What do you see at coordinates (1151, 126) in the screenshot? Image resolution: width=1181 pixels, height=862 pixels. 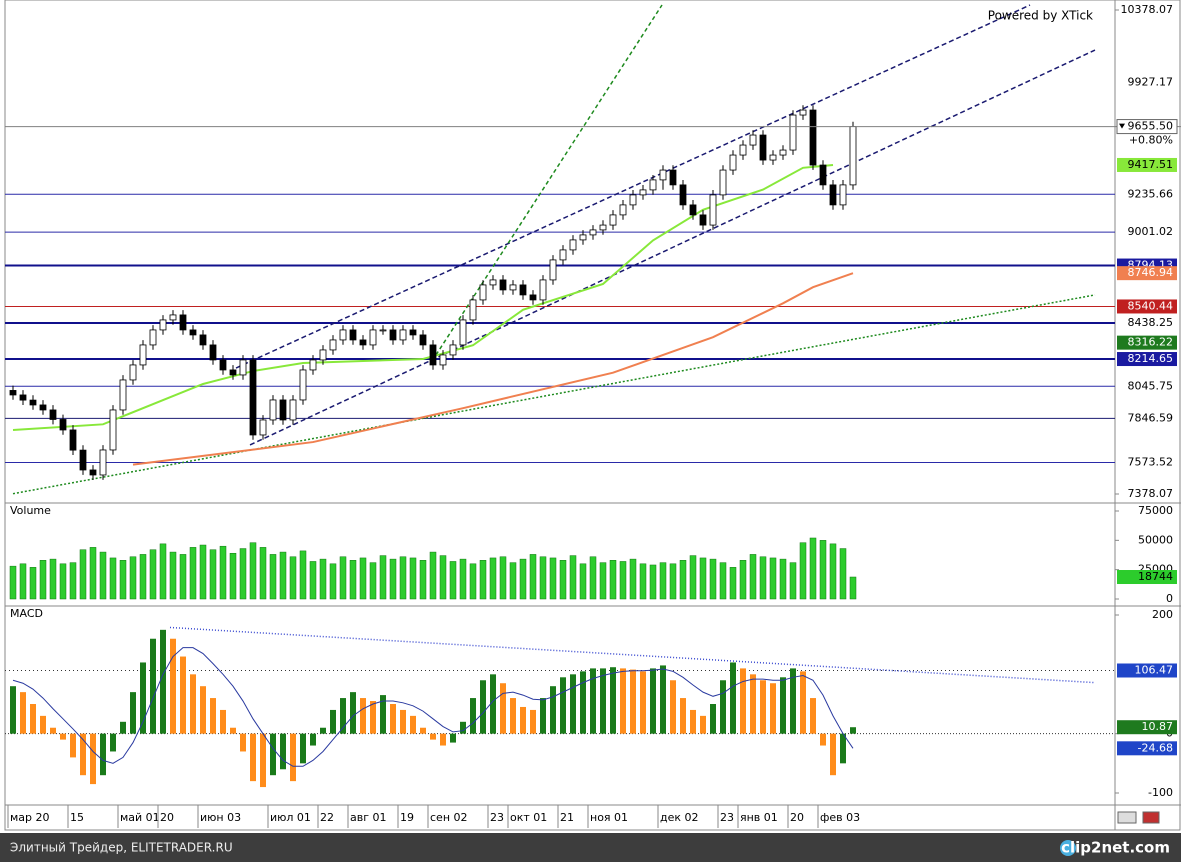 I see `last-price-label: 9655.50` at bounding box center [1151, 126].